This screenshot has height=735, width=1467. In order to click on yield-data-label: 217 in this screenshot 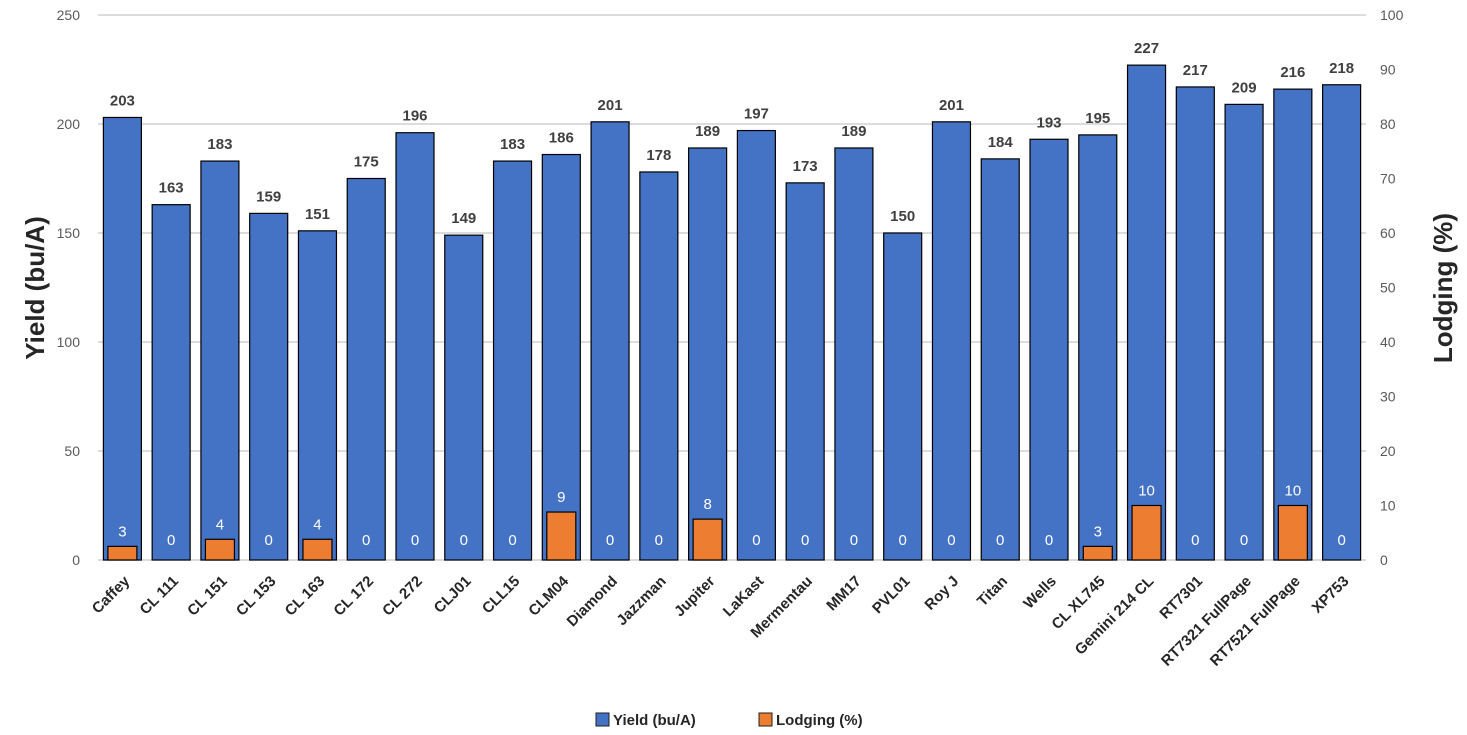, I will do `click(1195, 70)`.